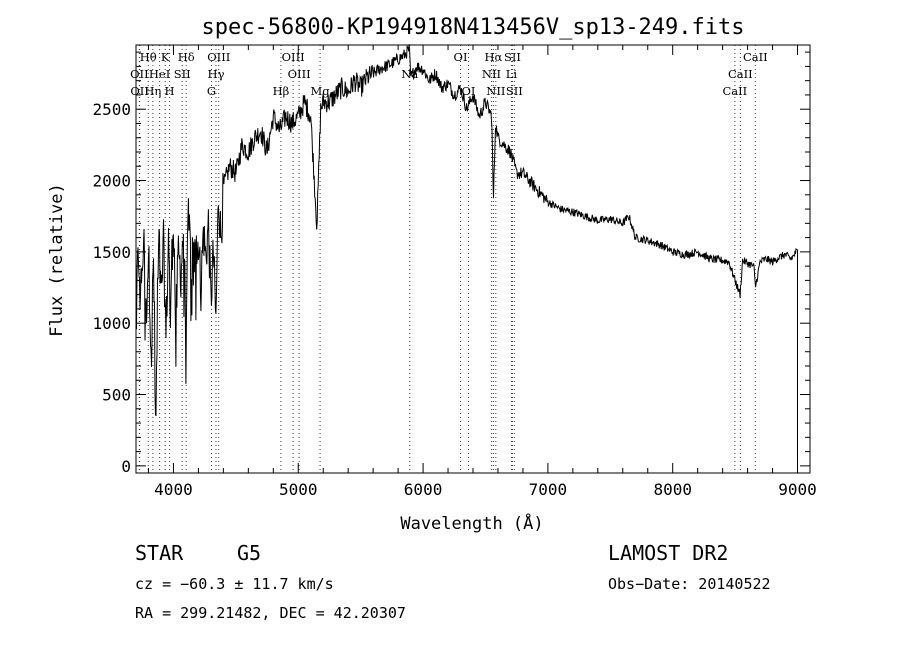 This screenshot has height=650, width=900. Describe the element at coordinates (668, 553) in the screenshot. I see `survey-name: LAMOST DR2` at that location.